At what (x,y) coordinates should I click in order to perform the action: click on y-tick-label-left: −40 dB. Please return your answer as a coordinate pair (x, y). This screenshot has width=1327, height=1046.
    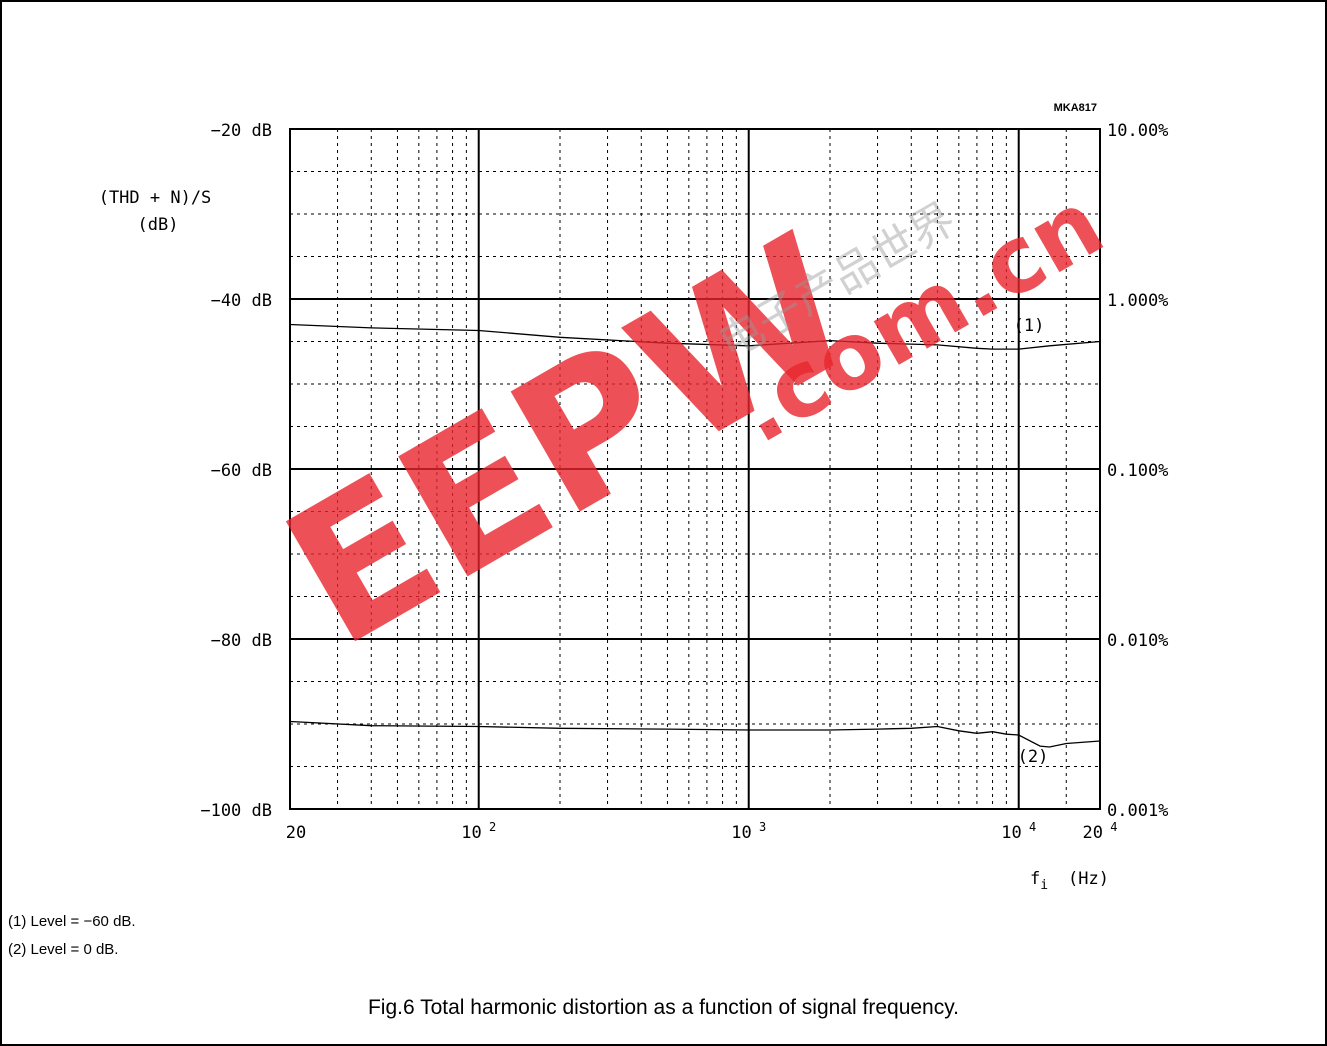
    Looking at the image, I should click on (241, 301).